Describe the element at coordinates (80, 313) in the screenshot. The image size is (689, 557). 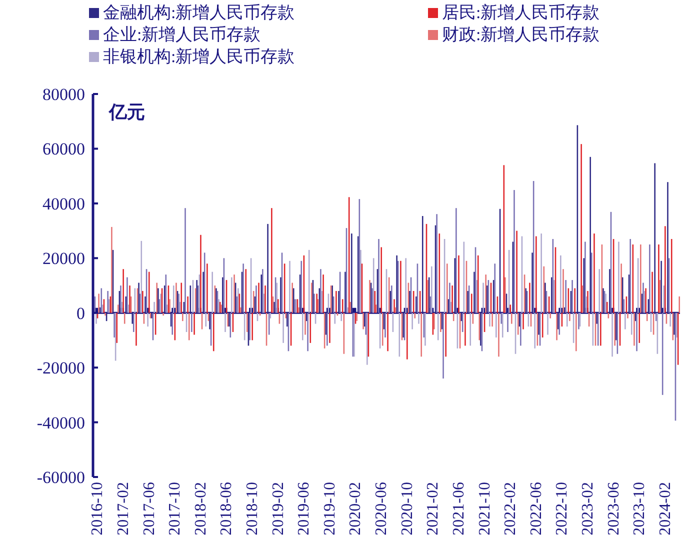
I see `y-tick-label: 0` at that location.